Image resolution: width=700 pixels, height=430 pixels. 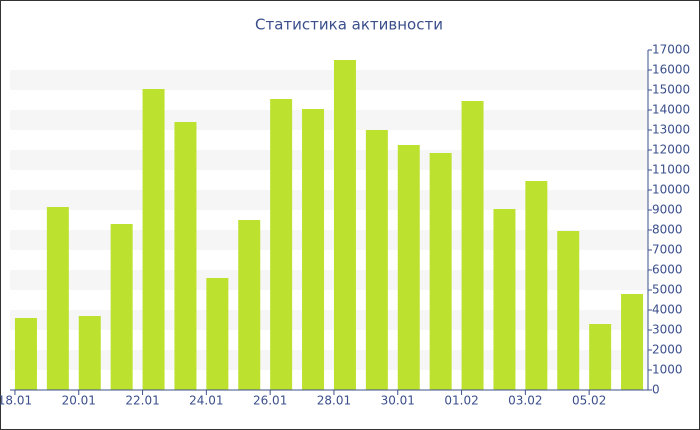 What do you see at coordinates (79, 401) in the screenshot?
I see `x-tick-label: 20.01` at bounding box center [79, 401].